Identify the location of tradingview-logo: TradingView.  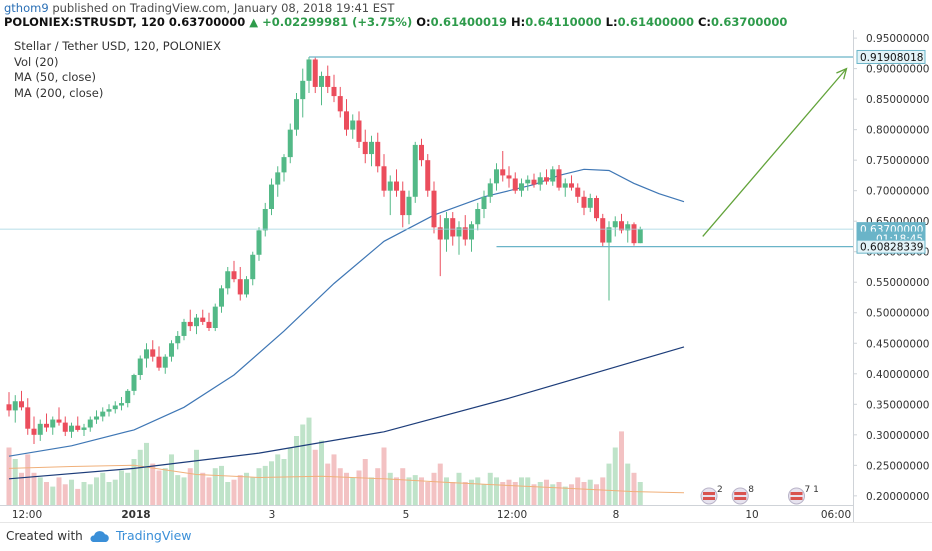
(140, 535).